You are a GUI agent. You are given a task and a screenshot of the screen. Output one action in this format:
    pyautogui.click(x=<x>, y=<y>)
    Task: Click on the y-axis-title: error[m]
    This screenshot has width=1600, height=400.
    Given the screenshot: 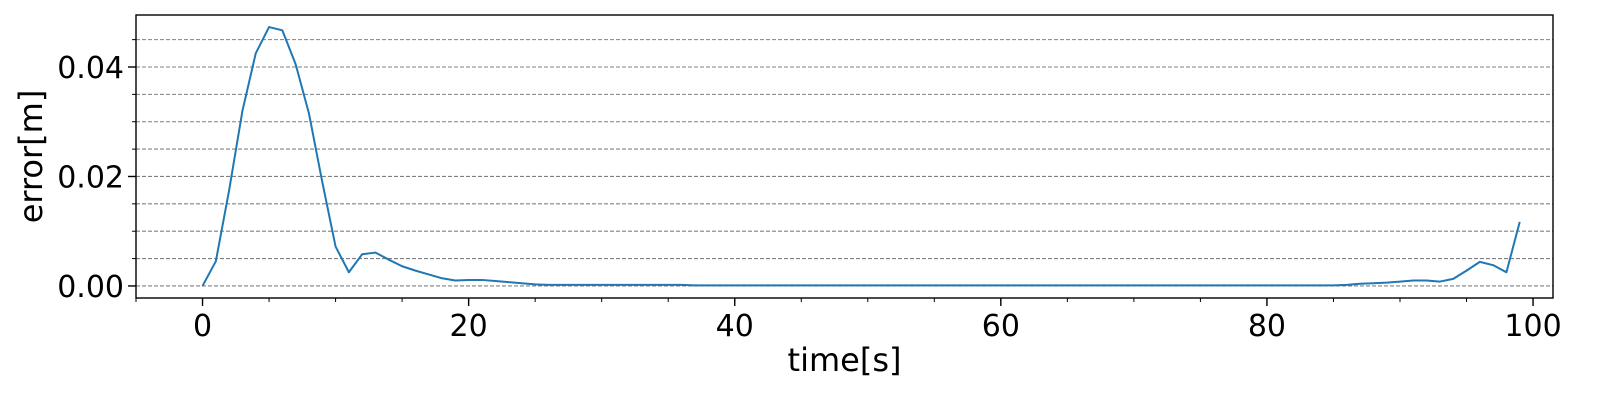 What is the action you would take?
    pyautogui.click(x=31, y=157)
    